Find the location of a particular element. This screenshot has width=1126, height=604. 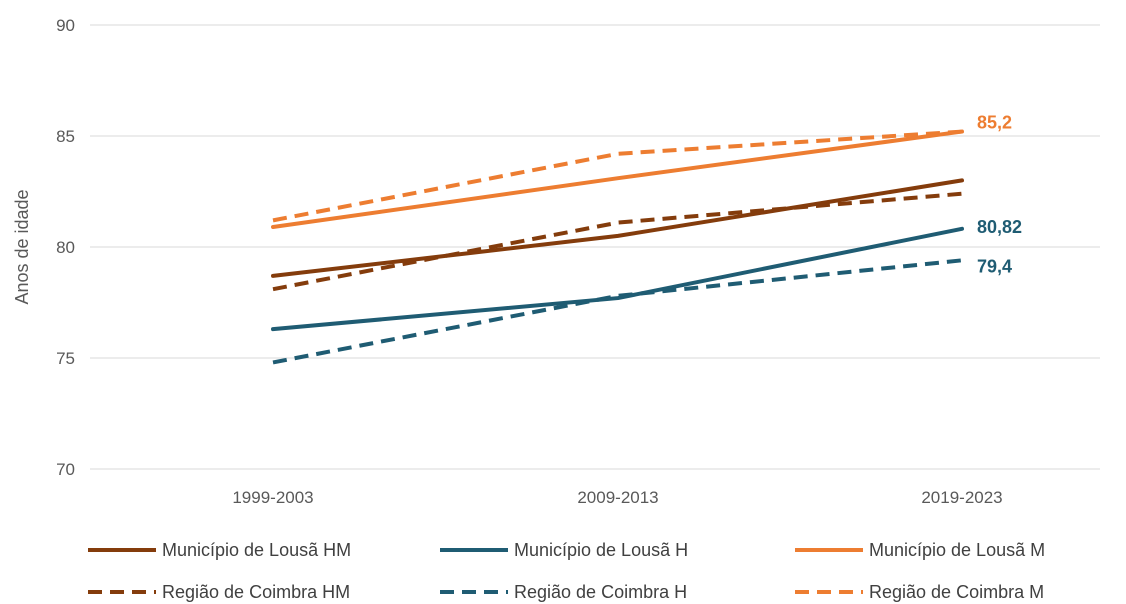

y-tick-label: 75 is located at coordinates (65, 358).